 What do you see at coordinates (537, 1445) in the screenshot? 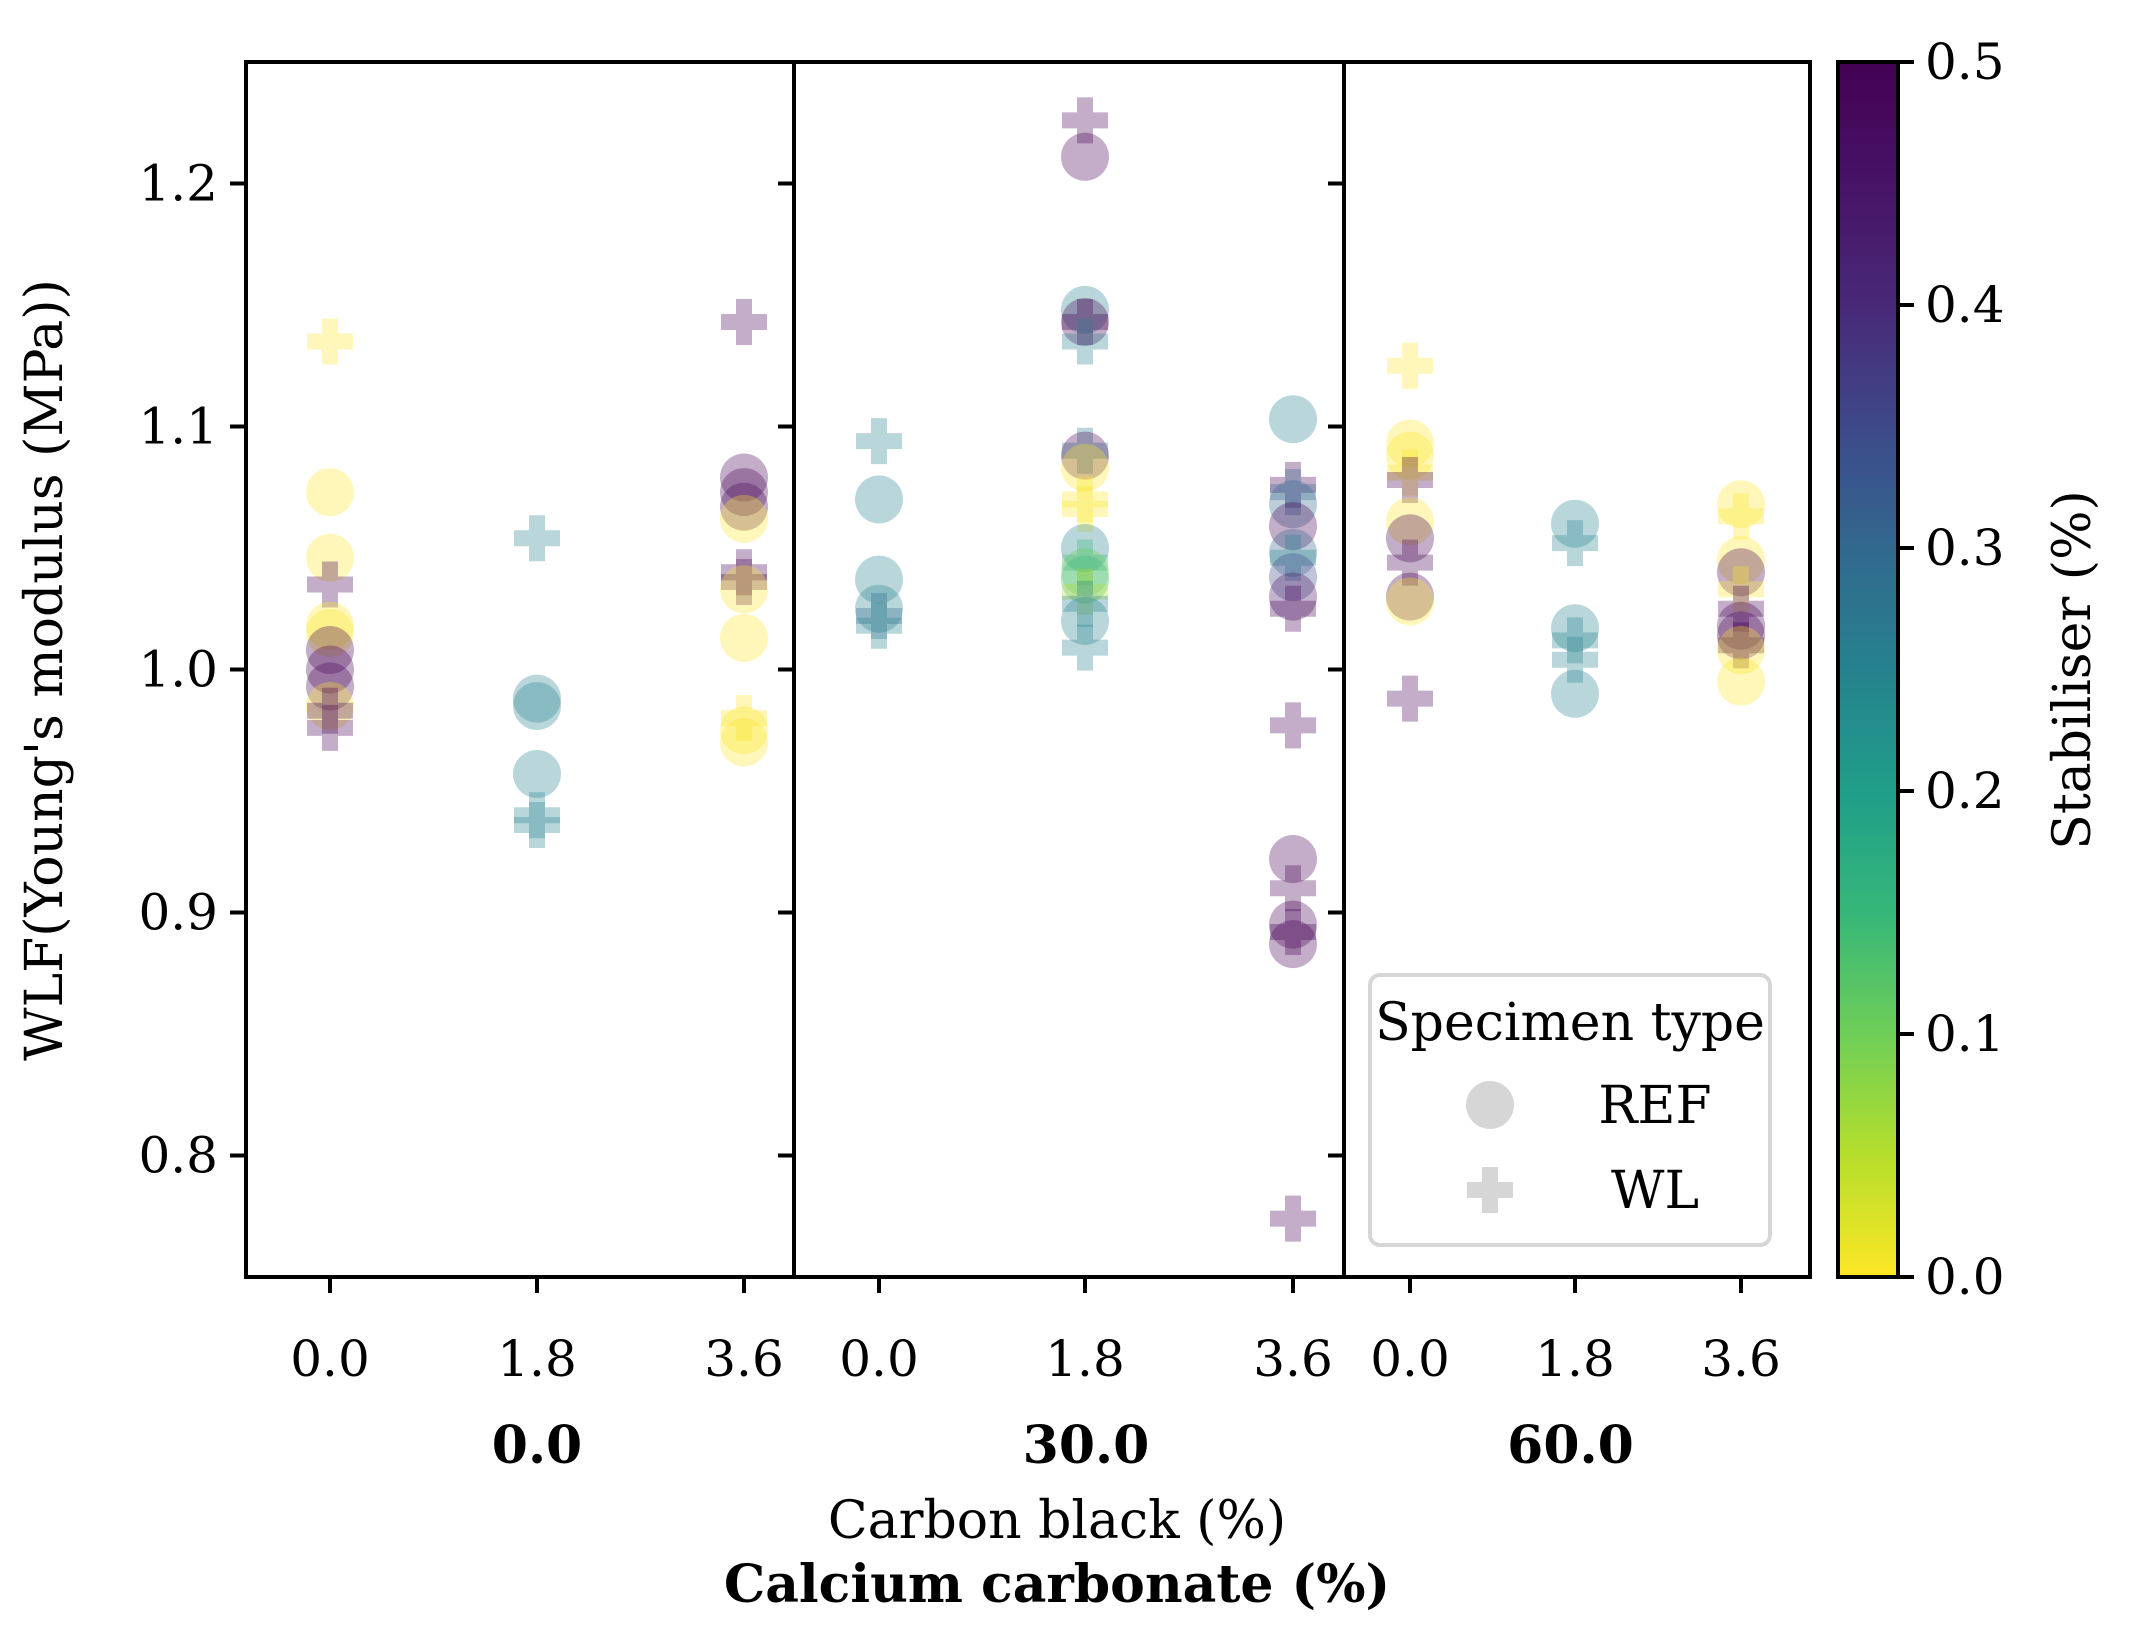
I see `group-label: 0.0` at bounding box center [537, 1445].